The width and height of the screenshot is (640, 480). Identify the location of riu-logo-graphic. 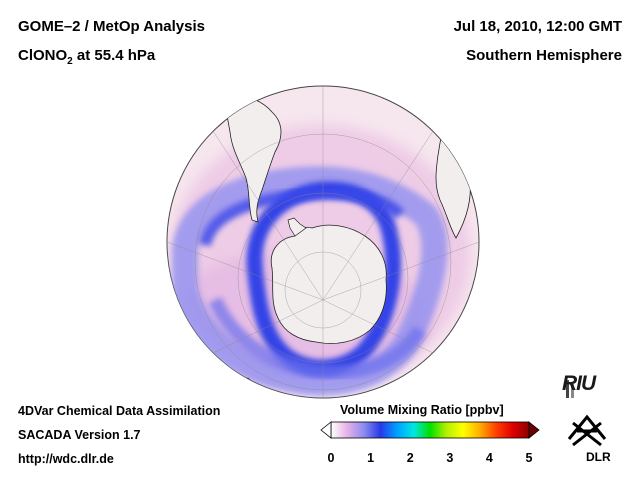
(570, 389).